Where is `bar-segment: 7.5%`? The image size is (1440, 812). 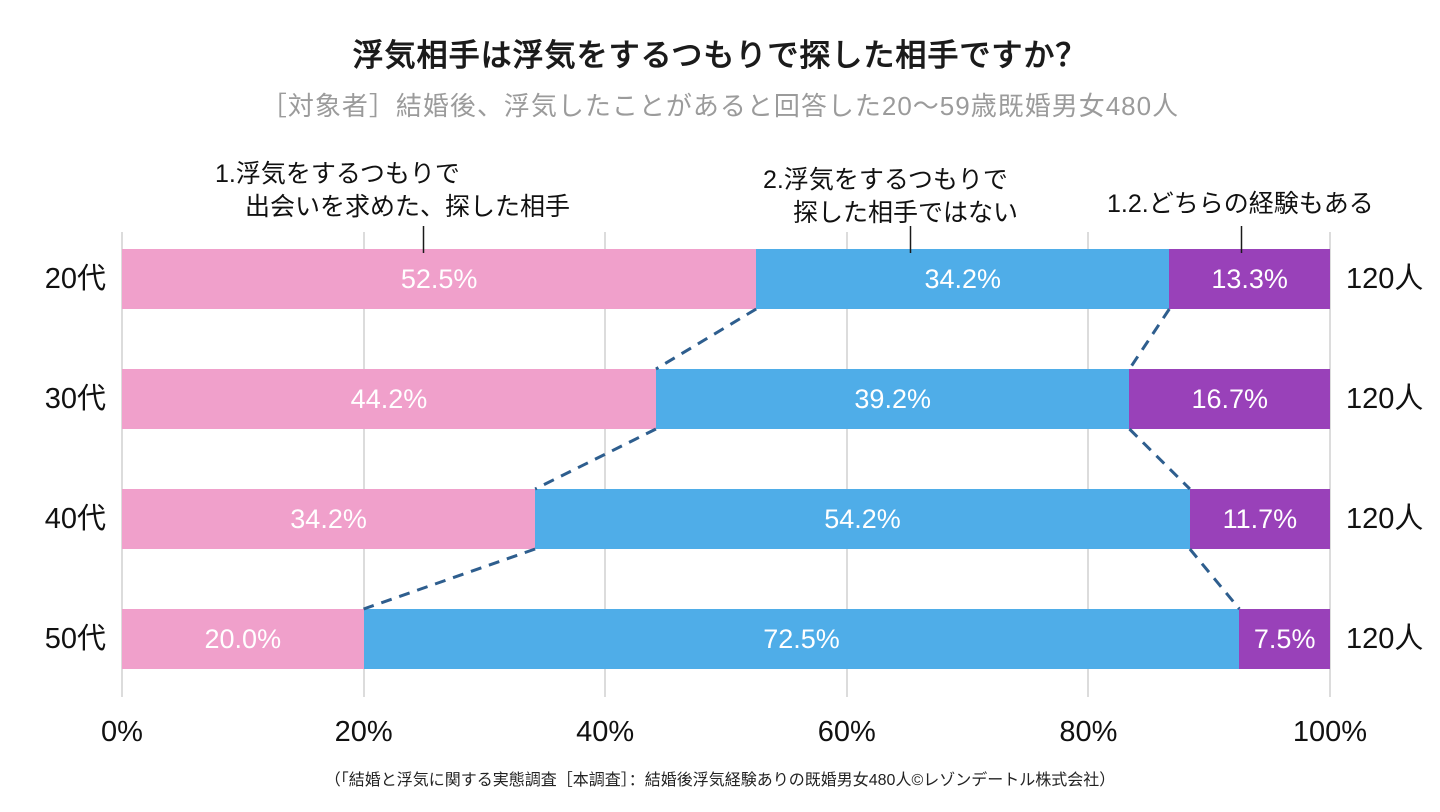
bar-segment: 7.5% is located at coordinates (1284, 639).